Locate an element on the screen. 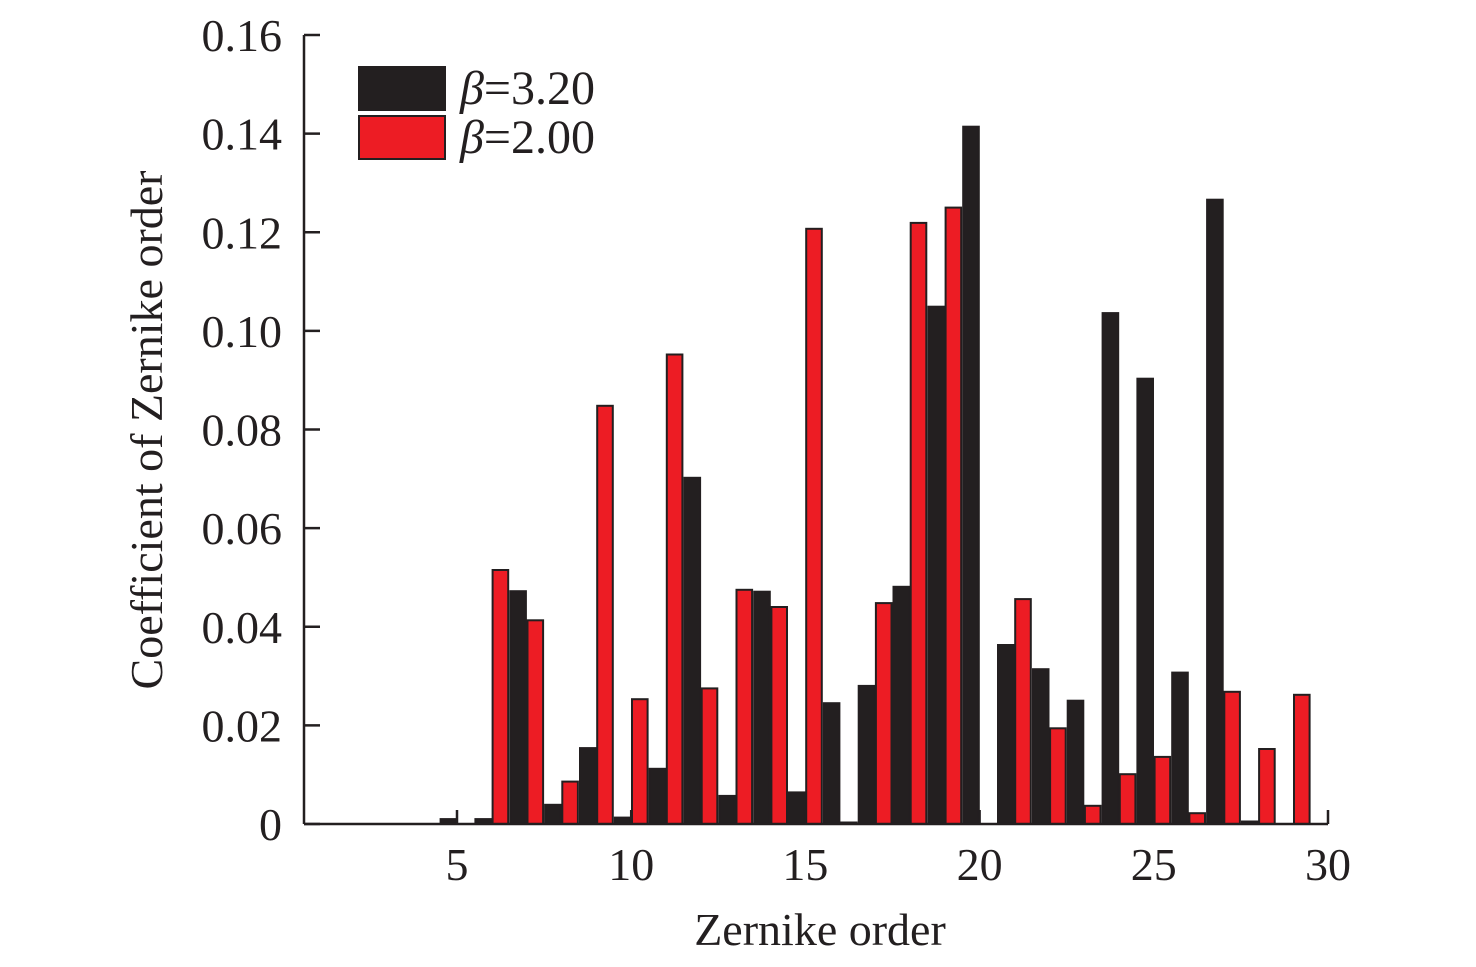  x-ticks: 5 10 15 20 25 30 is located at coordinates (898, 850).